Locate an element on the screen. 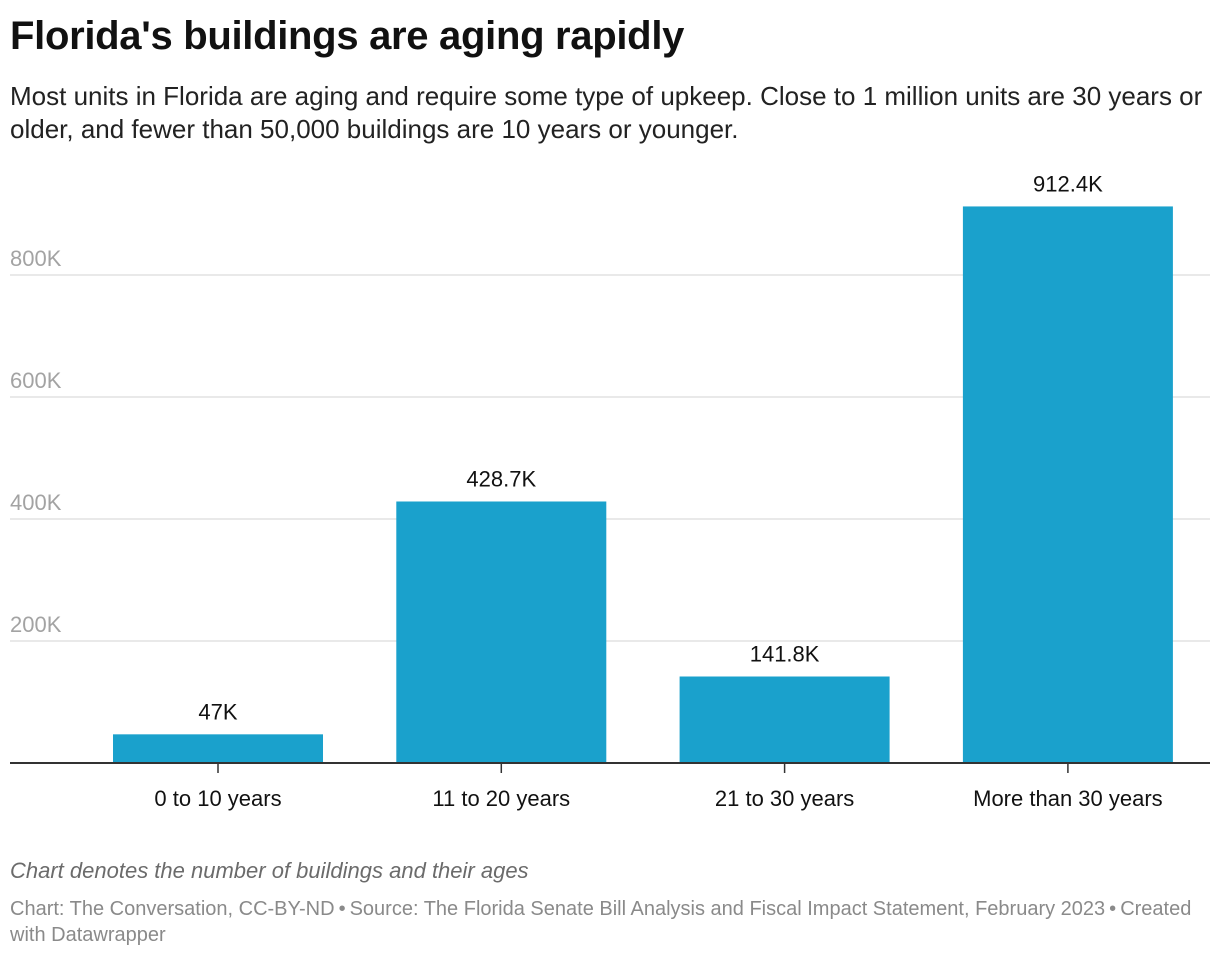 The width and height of the screenshot is (1220, 958). y-tick-label: 600K is located at coordinates (36, 380).